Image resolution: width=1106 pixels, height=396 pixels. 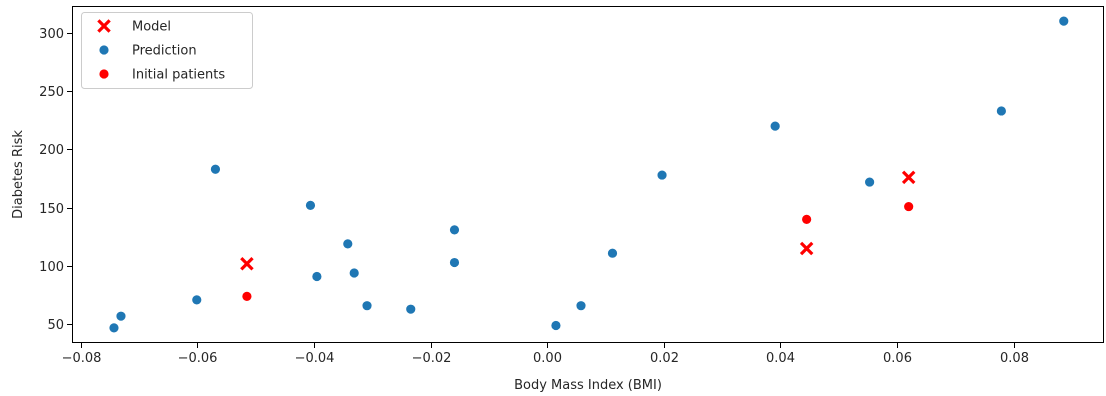 What do you see at coordinates (104, 74) in the screenshot?
I see `legend-initial-patients-marker` at bounding box center [104, 74].